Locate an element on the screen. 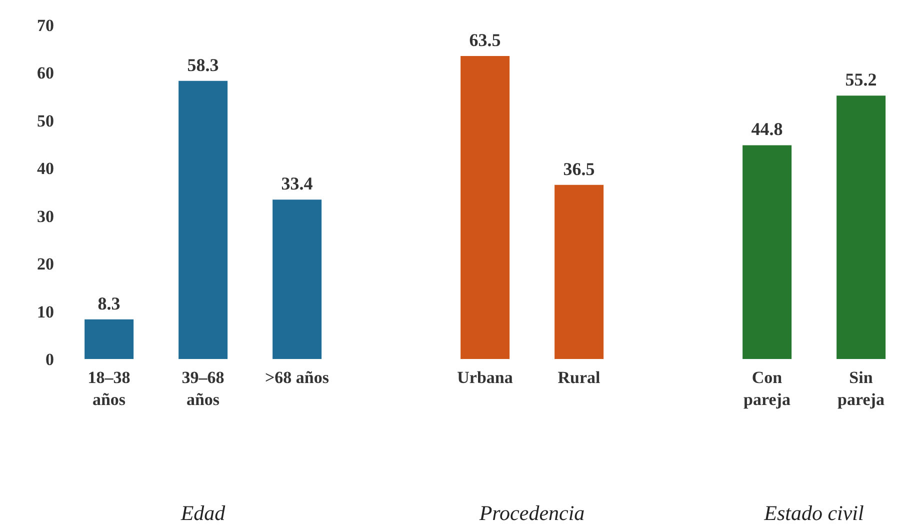 The width and height of the screenshot is (912, 531). y-tick-label: 70 is located at coordinates (45, 26).